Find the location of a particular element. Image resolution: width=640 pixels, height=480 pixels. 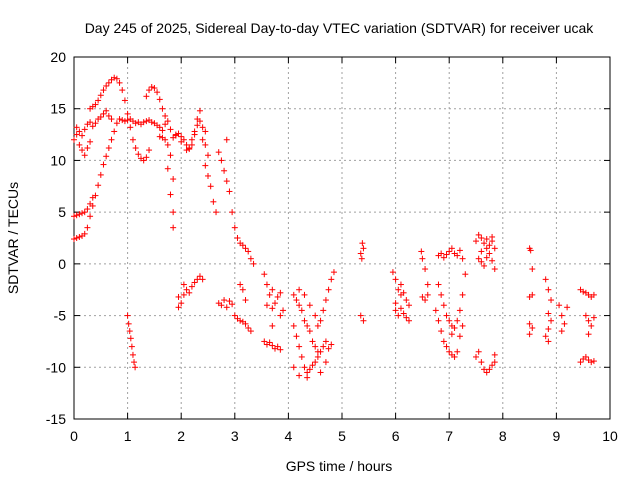

x-tick-label: 10 is located at coordinates (610, 436).